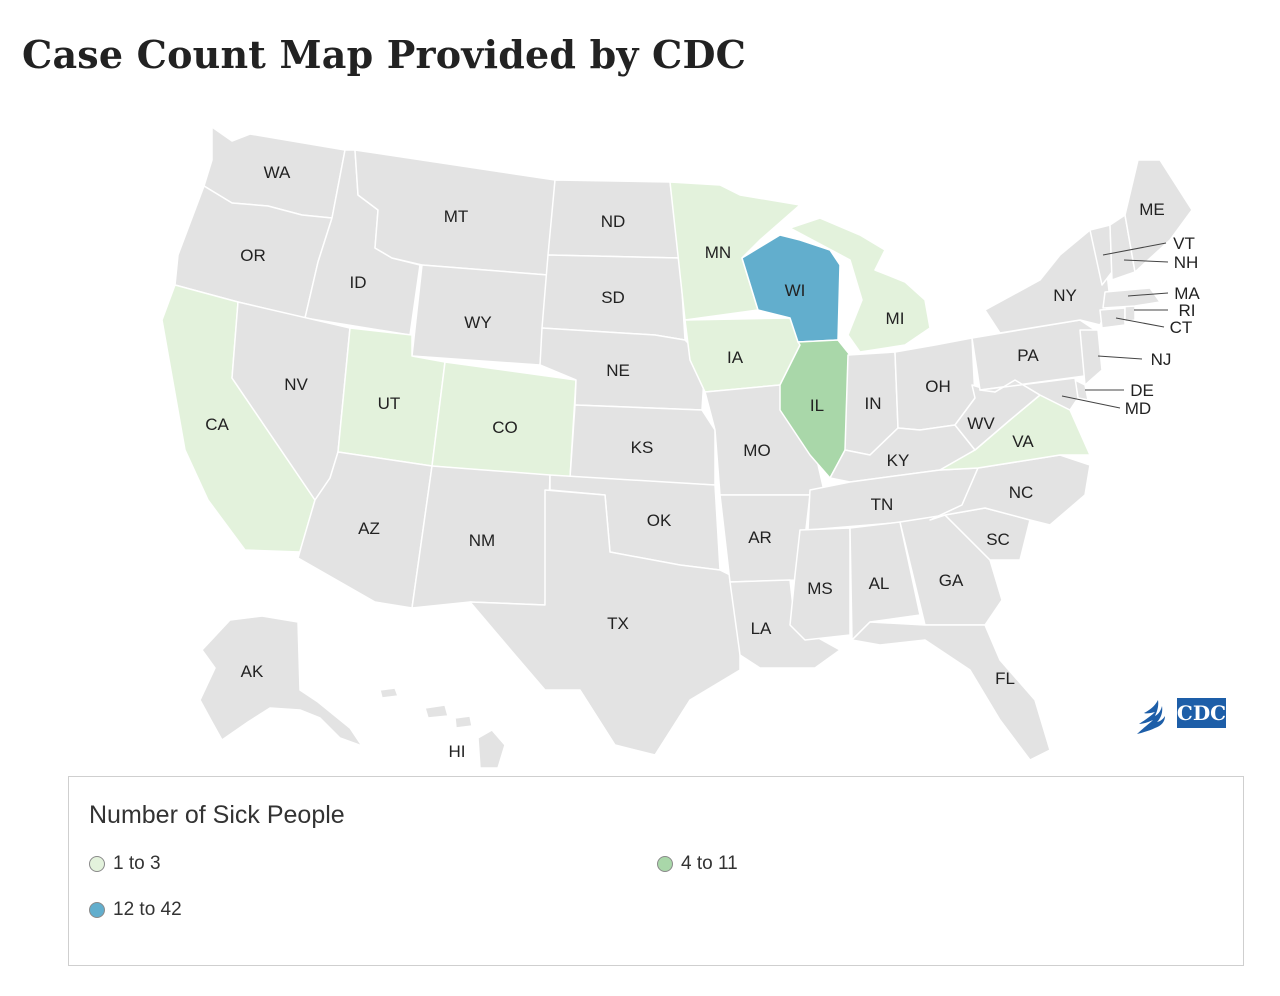 The height and width of the screenshot is (996, 1280). I want to click on state-tx, so click(605, 622).